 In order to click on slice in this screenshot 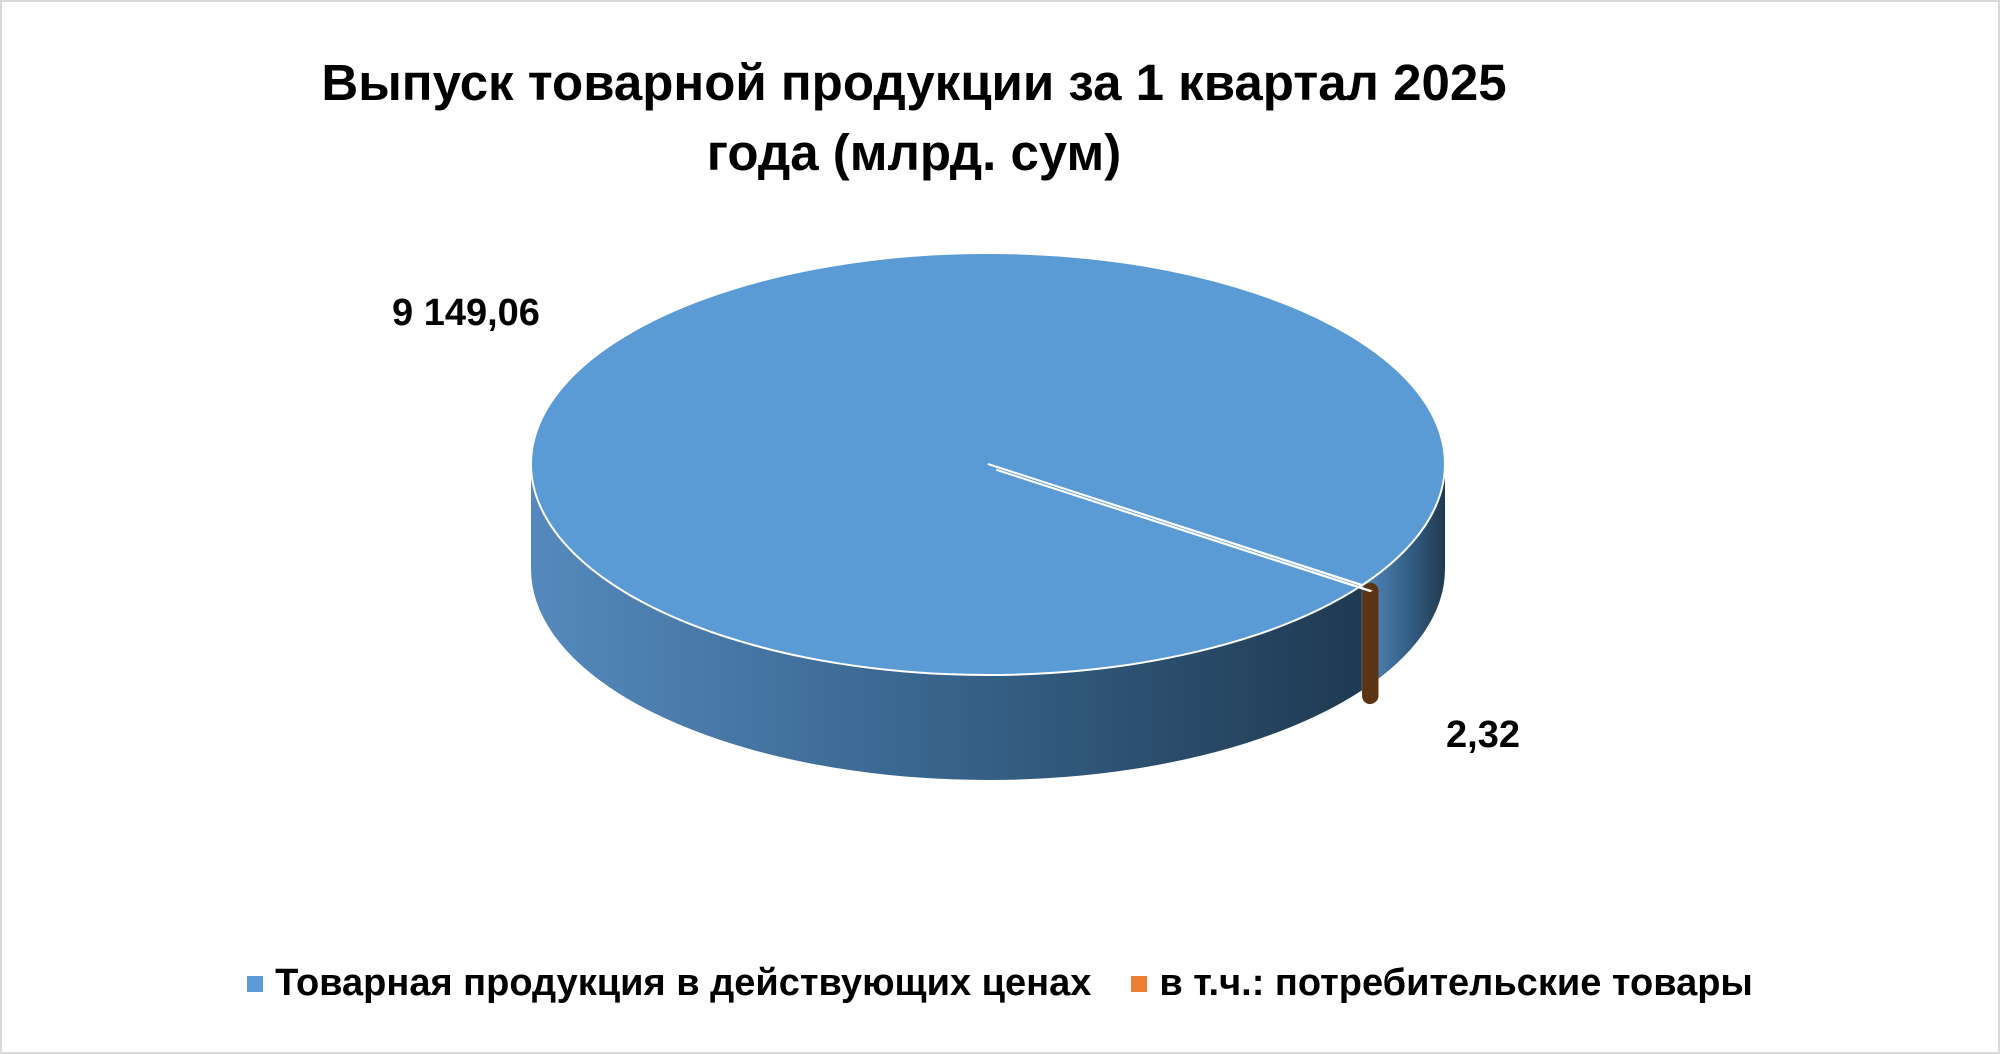, I will do `click(1184, 530)`.